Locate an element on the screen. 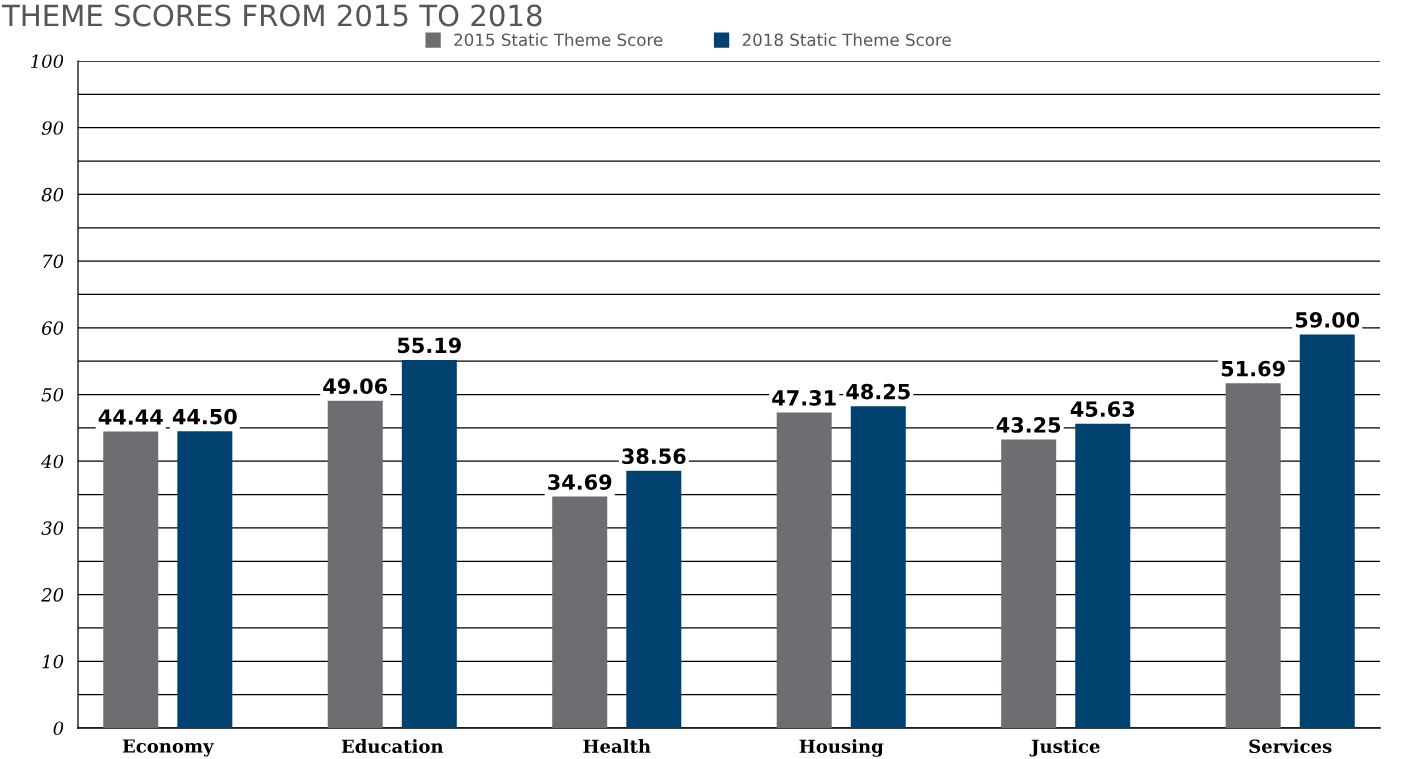  y-tick-label: 10 is located at coordinates (53, 661).